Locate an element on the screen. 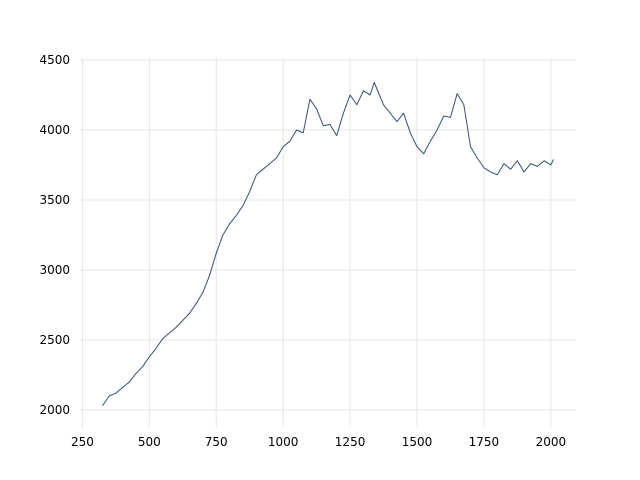 This screenshot has width=640, height=480. x-tick-label: 1000 is located at coordinates (283, 442).